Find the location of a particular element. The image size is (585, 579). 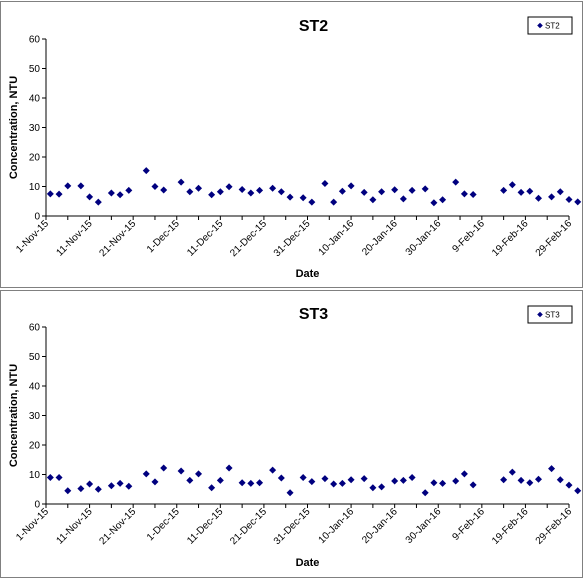

x-tick-label: 29-Feb-16 is located at coordinates (554, 238).